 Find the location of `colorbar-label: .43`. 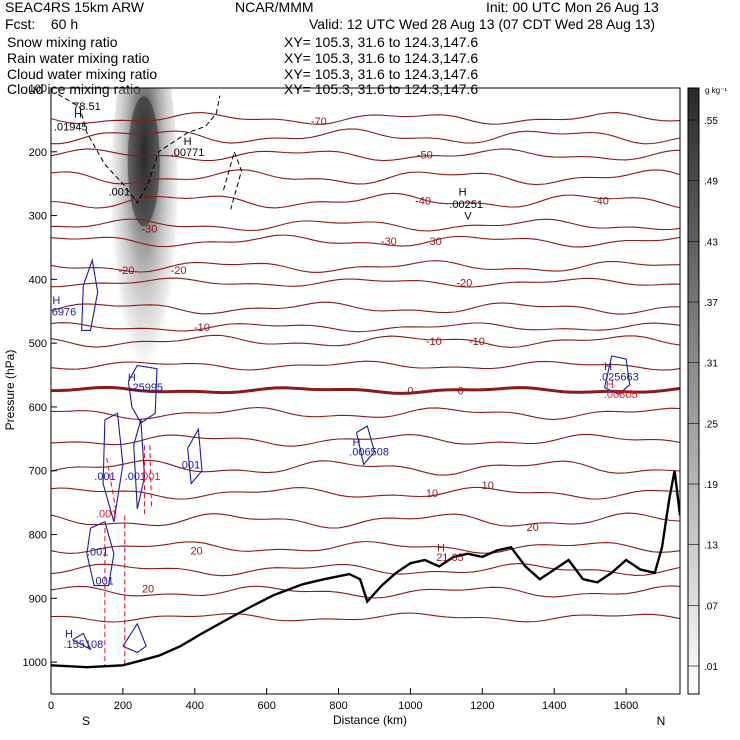

colorbar-label: .43 is located at coordinates (711, 242).